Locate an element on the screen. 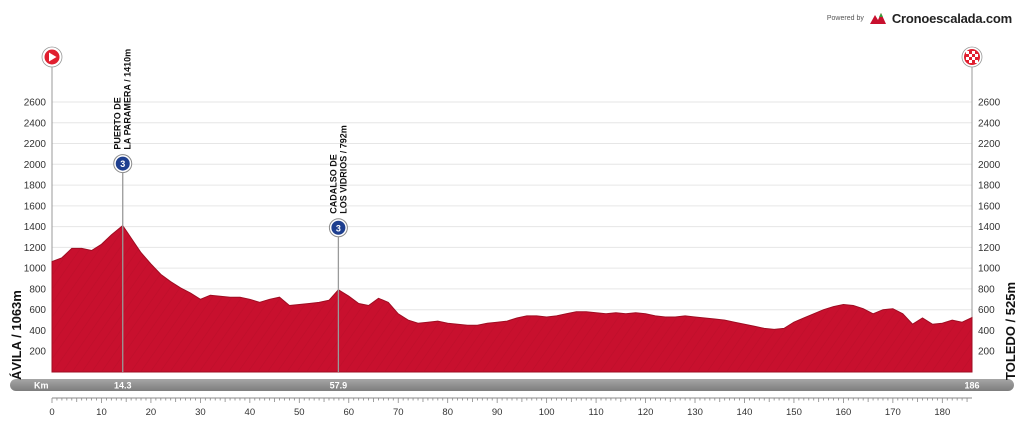 This screenshot has width=1024, height=429. x-tick-label: 170 is located at coordinates (893, 412).